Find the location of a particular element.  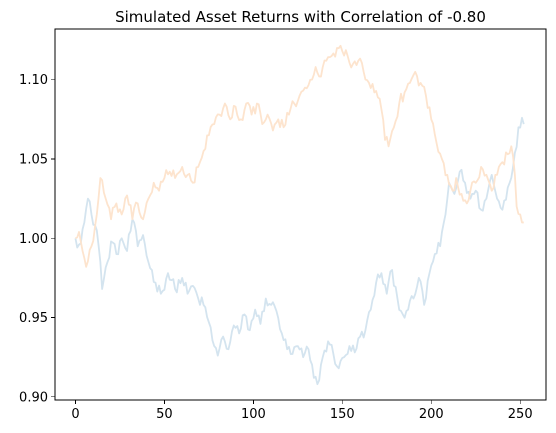

x-tick-label: 200 is located at coordinates (431, 414).